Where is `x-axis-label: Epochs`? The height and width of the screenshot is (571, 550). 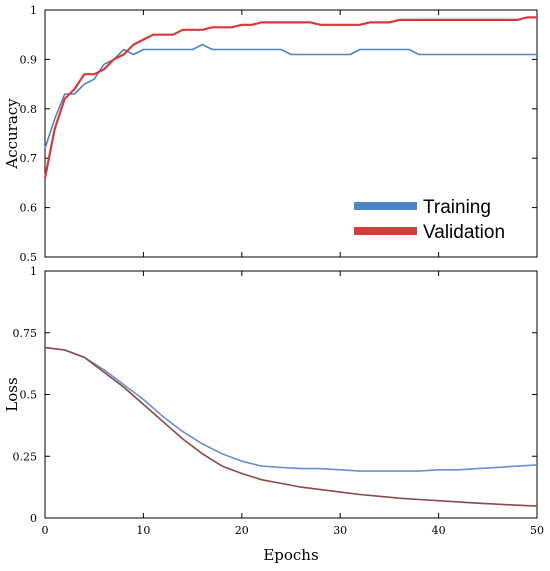
x-axis-label: Epochs is located at coordinates (290, 555).